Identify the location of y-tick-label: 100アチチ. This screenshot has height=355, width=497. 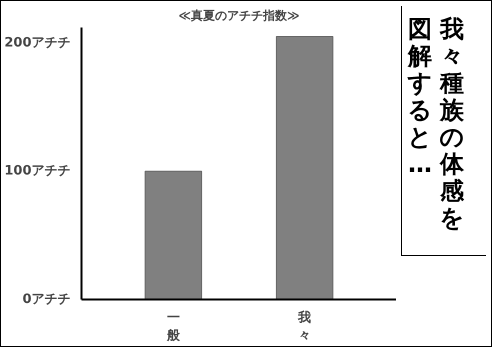
(37, 171).